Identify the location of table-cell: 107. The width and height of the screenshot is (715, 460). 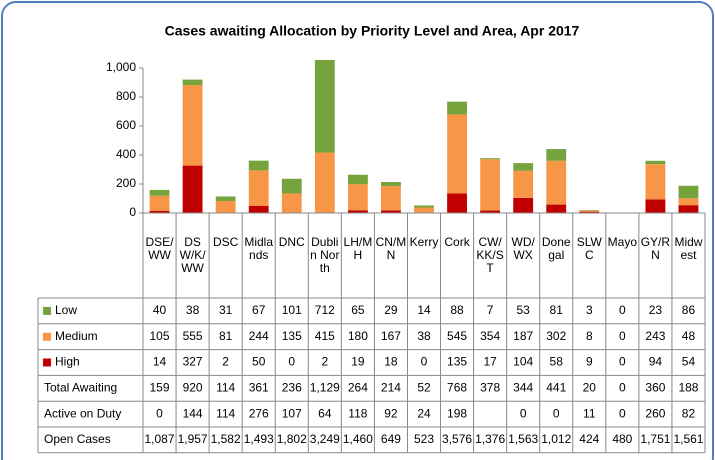
(292, 413).